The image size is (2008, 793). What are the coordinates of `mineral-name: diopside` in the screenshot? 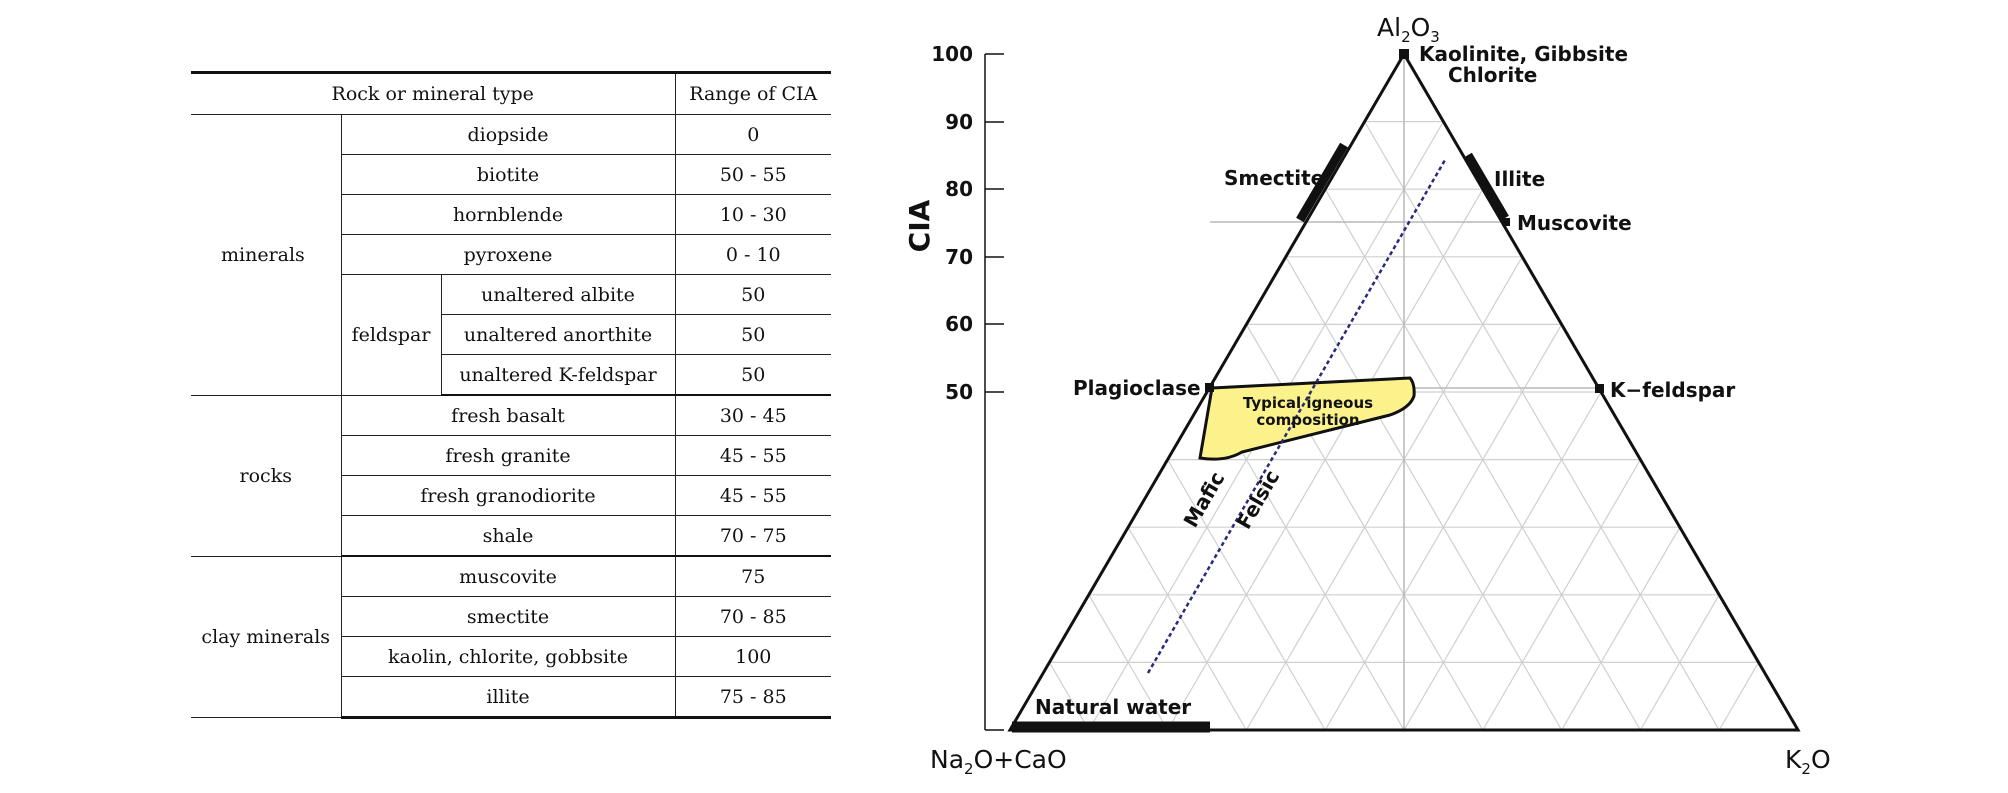 It's located at (508, 134).